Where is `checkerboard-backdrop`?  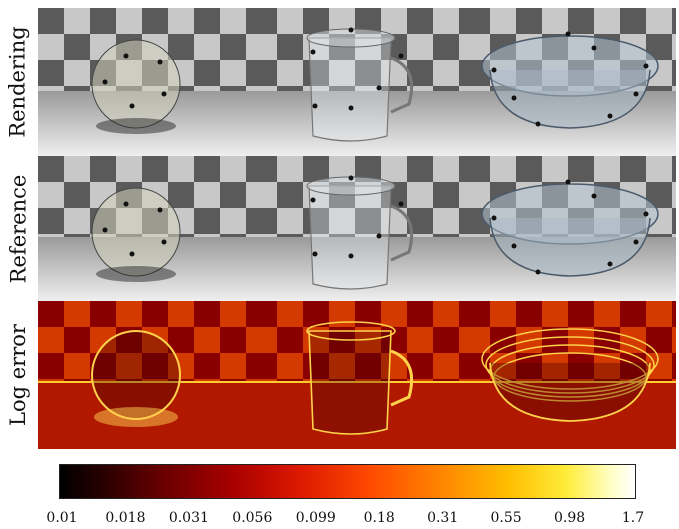
checkerboard-backdrop is located at coordinates (144, 60).